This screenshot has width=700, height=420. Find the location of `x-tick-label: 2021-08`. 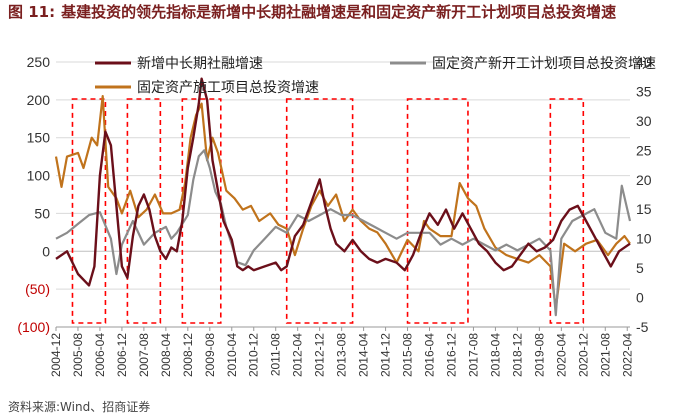

x-tick-label: 2021-08 is located at coordinates (605, 355).